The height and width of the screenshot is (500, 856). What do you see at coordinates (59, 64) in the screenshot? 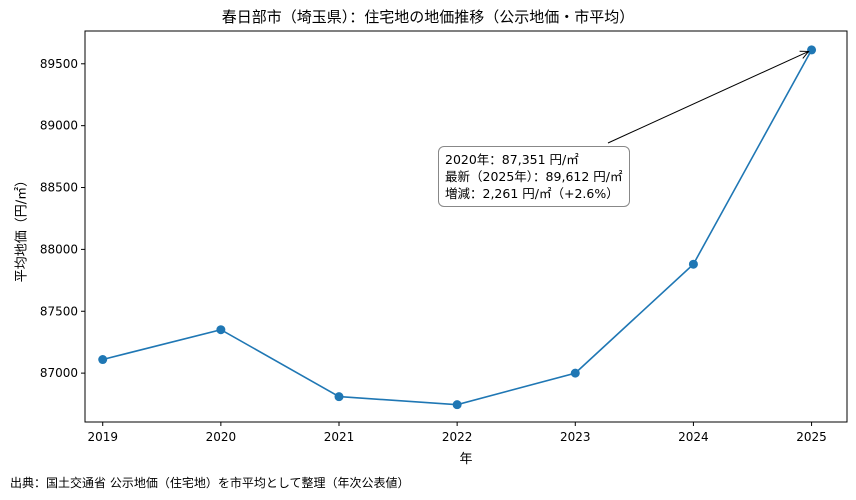
I see `y-tick-label: 89500` at bounding box center [59, 64].